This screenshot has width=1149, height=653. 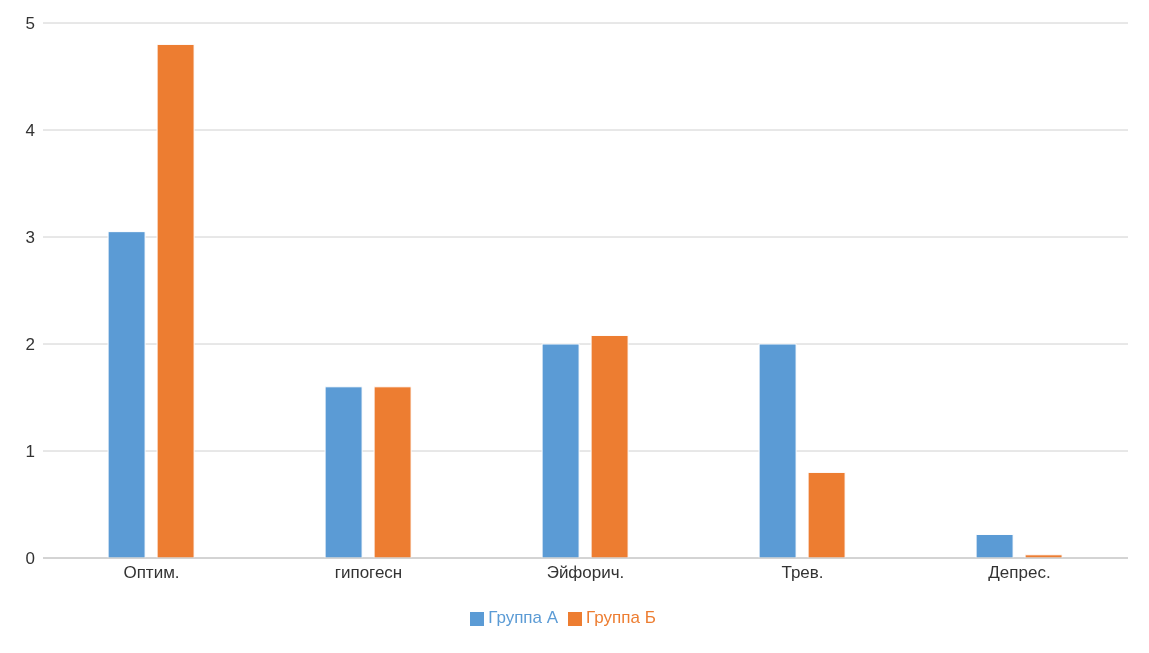 I want to click on y-tick-label: 1, so click(x=30, y=452).